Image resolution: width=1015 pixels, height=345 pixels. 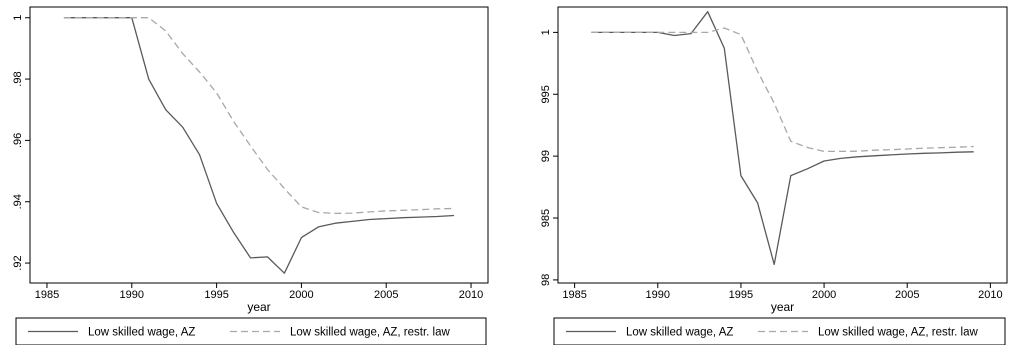 I want to click on y-tick-label: 99, so click(x=546, y=156).